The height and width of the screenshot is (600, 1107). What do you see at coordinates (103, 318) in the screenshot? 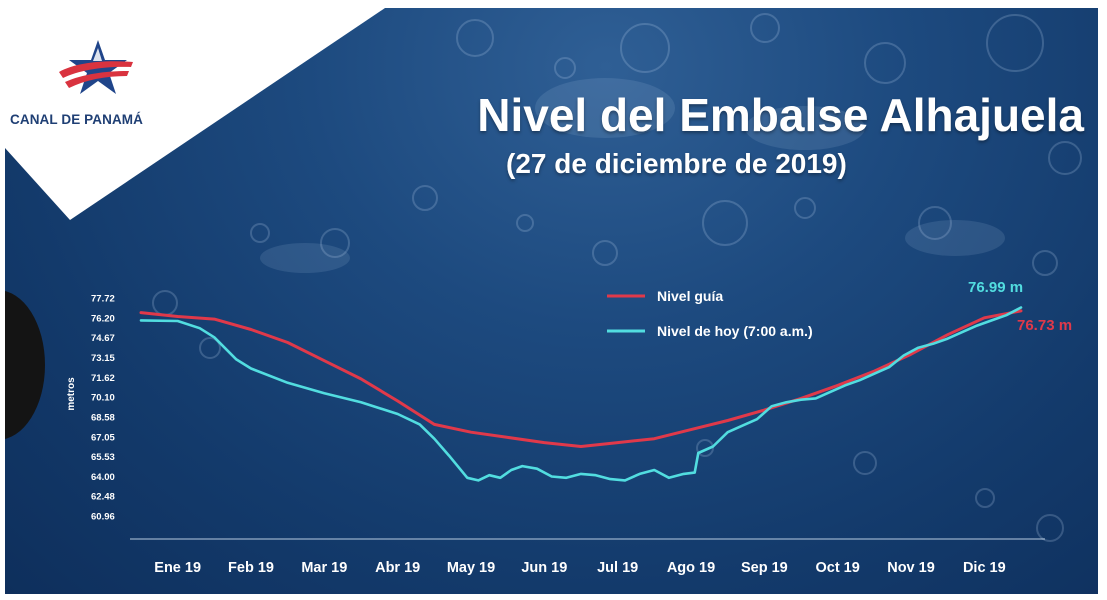
I see `y-tick-label: 76.20` at bounding box center [103, 318].